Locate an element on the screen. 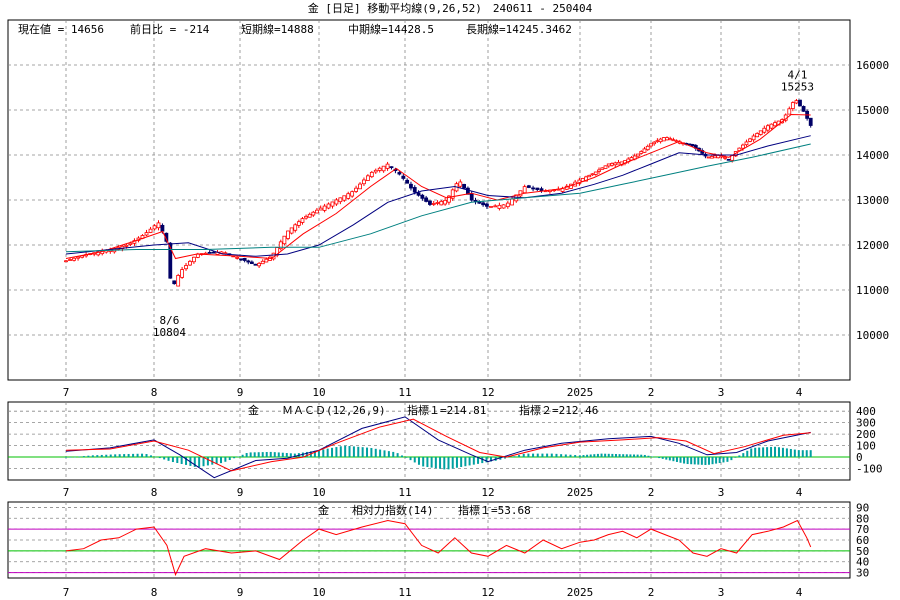 The image size is (900, 600). info-change: 前日比 = -214 is located at coordinates (170, 29).